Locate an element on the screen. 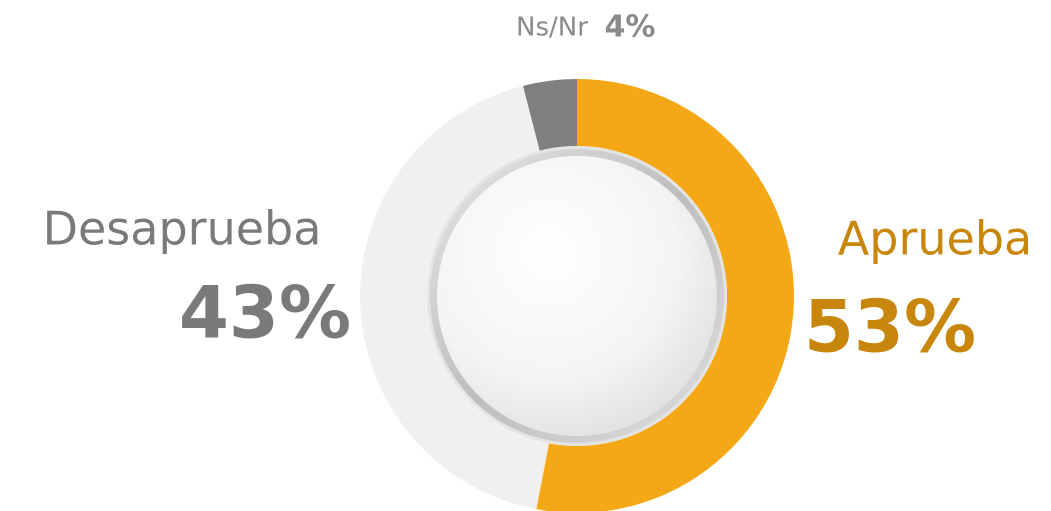  slice is located at coordinates (550, 115).